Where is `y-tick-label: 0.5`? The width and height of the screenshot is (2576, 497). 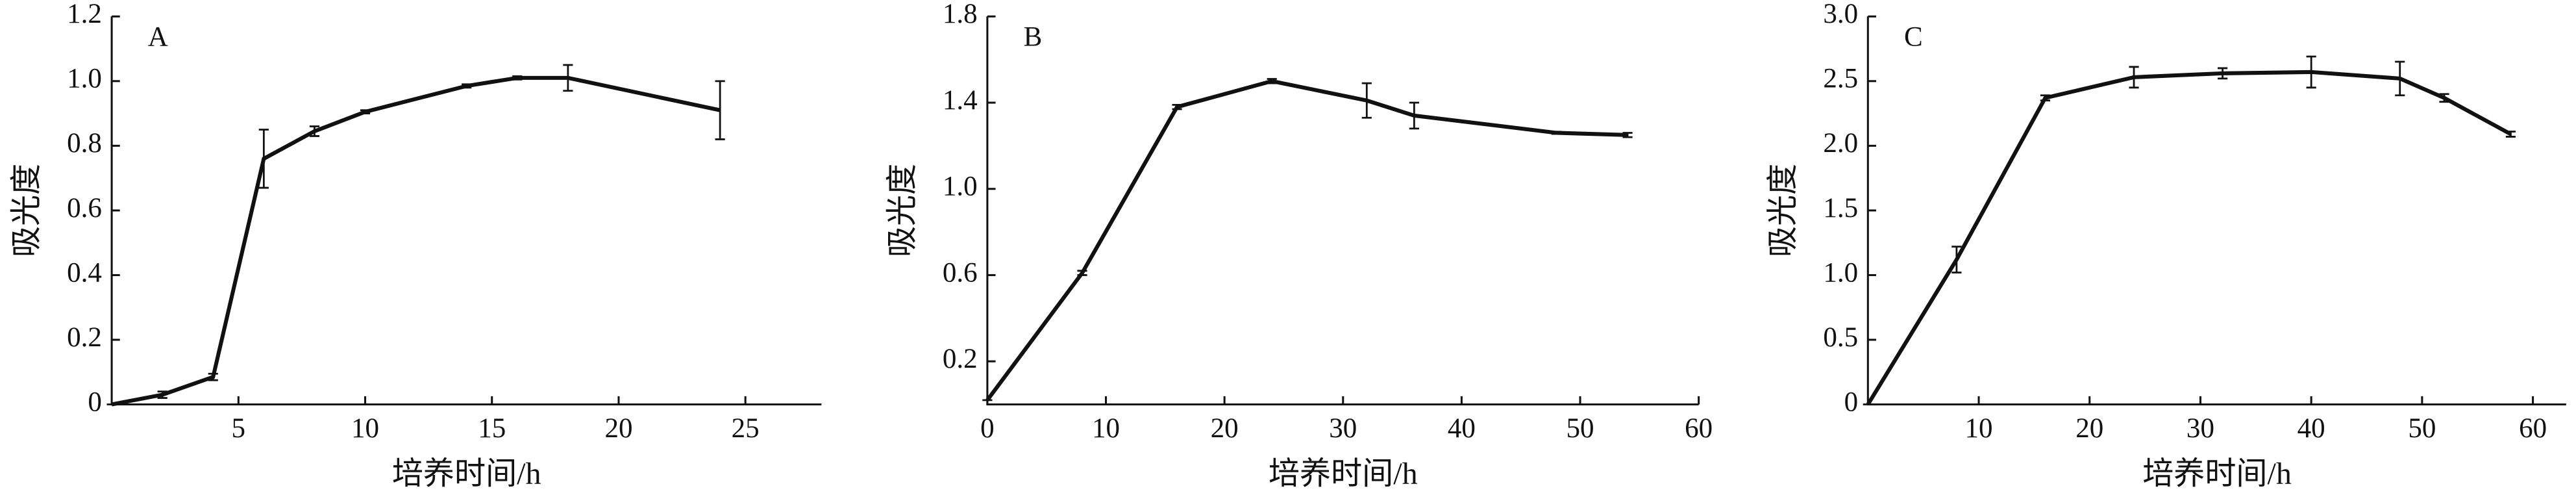 y-tick-label: 0.5 is located at coordinates (1840, 337).